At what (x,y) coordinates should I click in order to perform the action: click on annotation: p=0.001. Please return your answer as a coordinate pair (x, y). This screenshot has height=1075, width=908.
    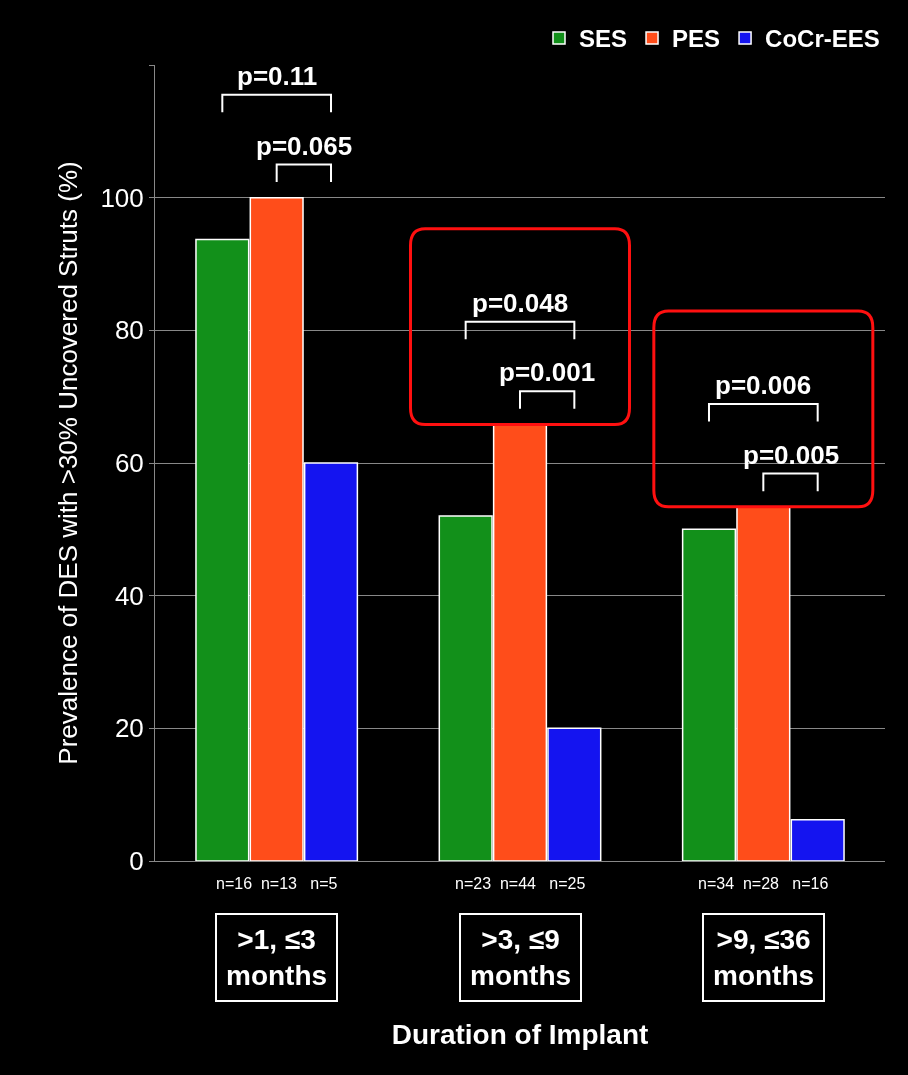
    Looking at the image, I should click on (547, 372).